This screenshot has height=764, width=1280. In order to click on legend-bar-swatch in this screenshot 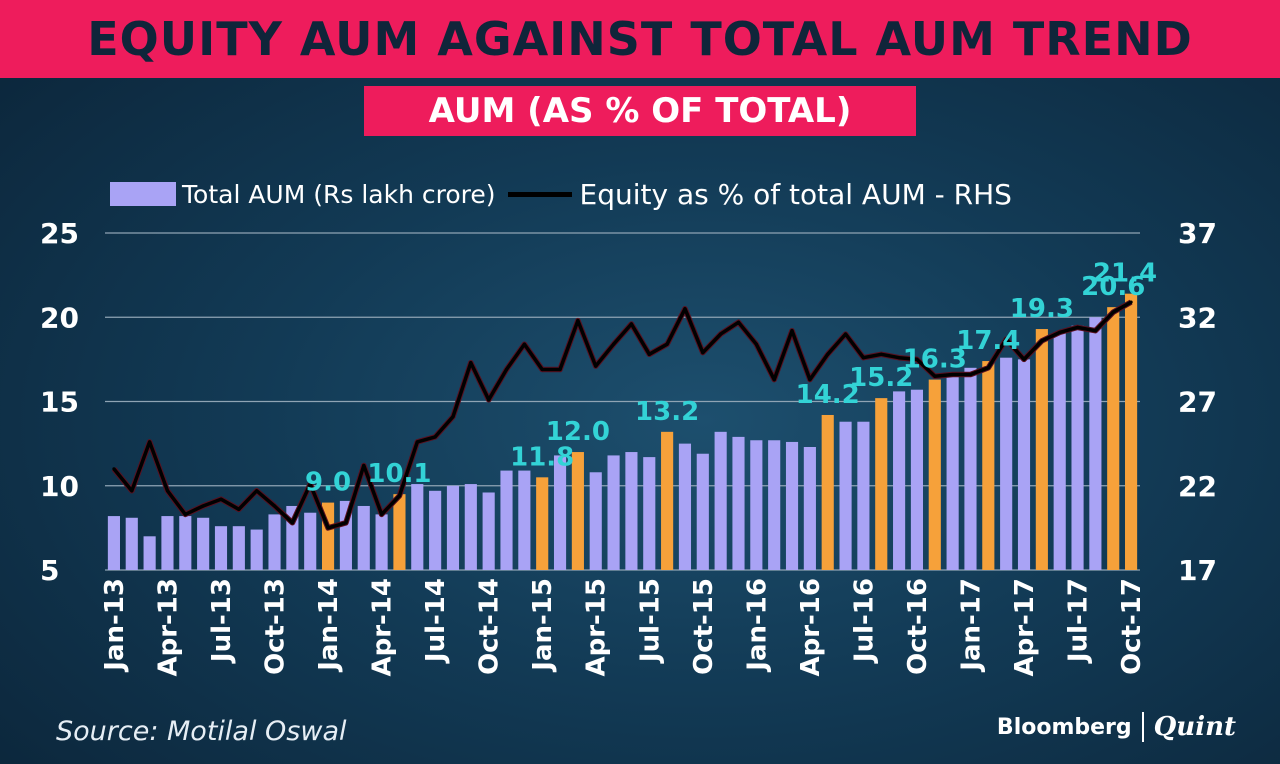, I will do `click(143, 194)`.